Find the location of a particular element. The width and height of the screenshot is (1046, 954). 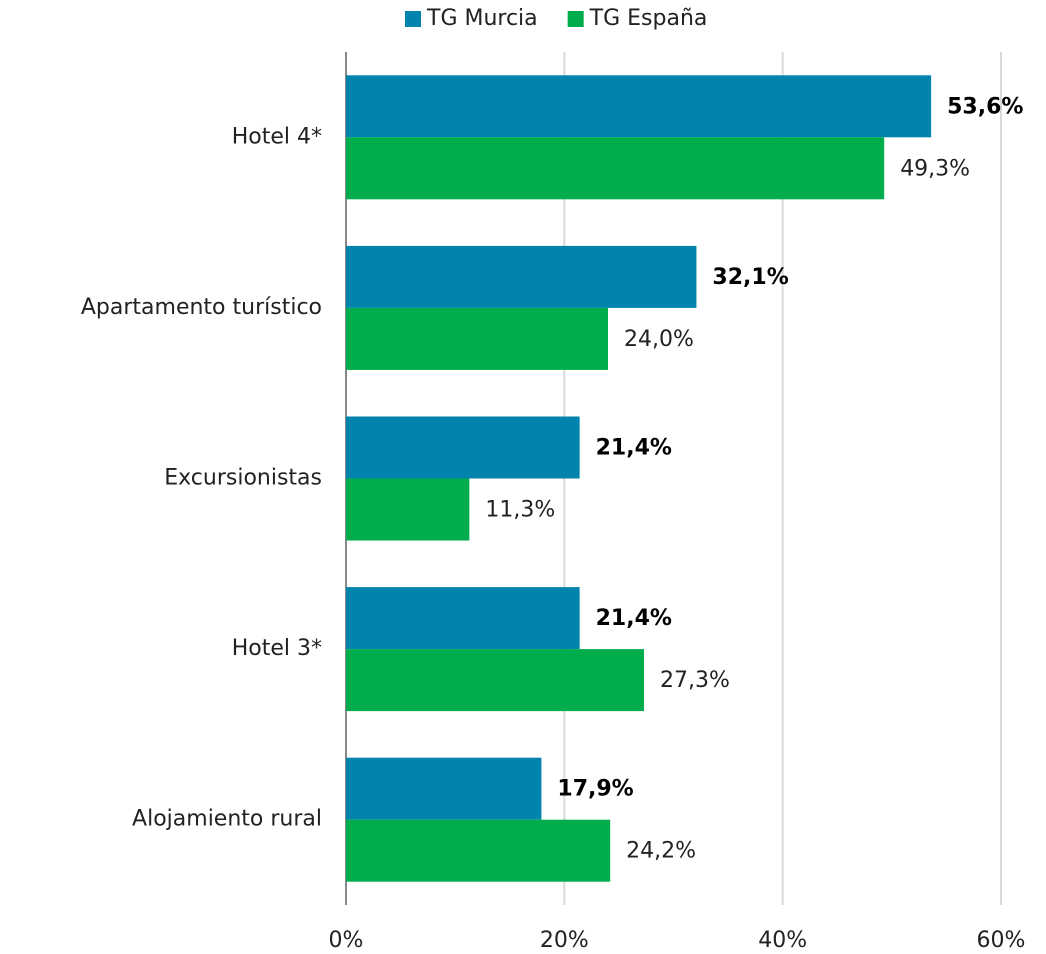

y-tick-label: Hotel 4* is located at coordinates (277, 136).